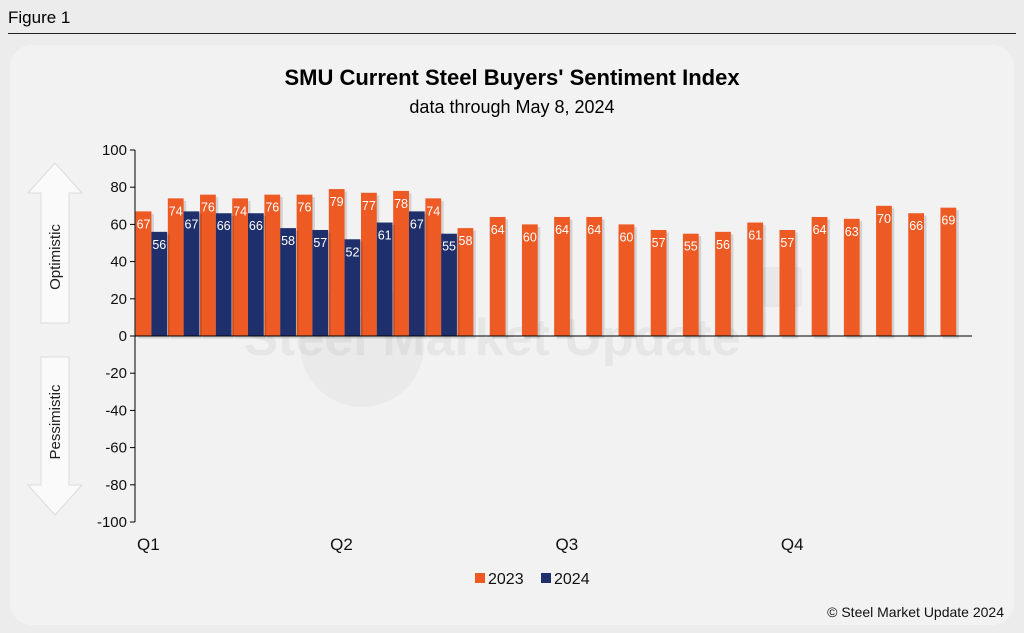 The width and height of the screenshot is (1024, 633). What do you see at coordinates (176, 211) in the screenshot?
I see `data-label-2023-2: 74` at bounding box center [176, 211].